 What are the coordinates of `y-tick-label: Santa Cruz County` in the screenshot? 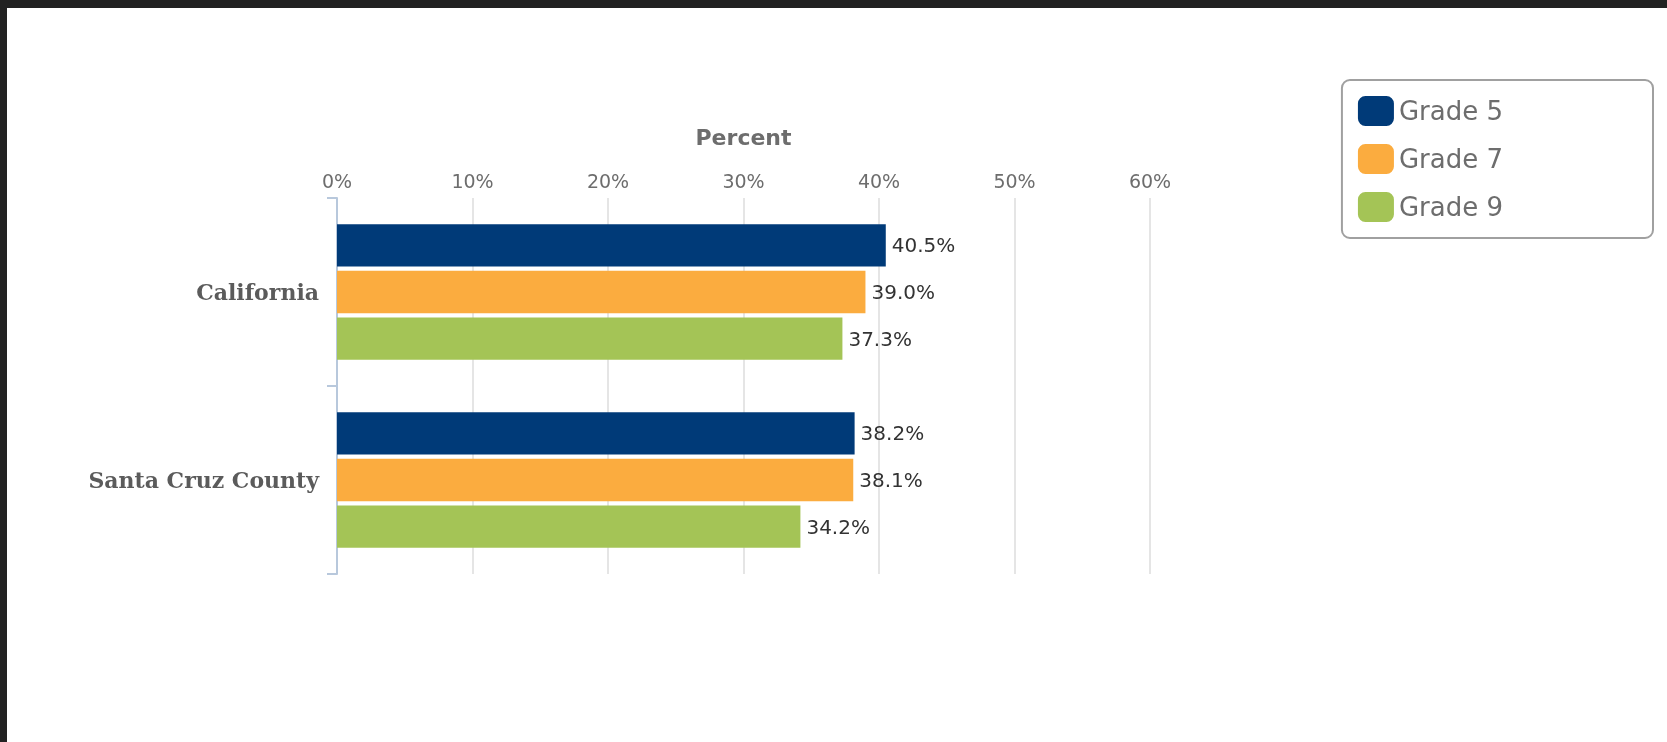 It's located at (204, 480).